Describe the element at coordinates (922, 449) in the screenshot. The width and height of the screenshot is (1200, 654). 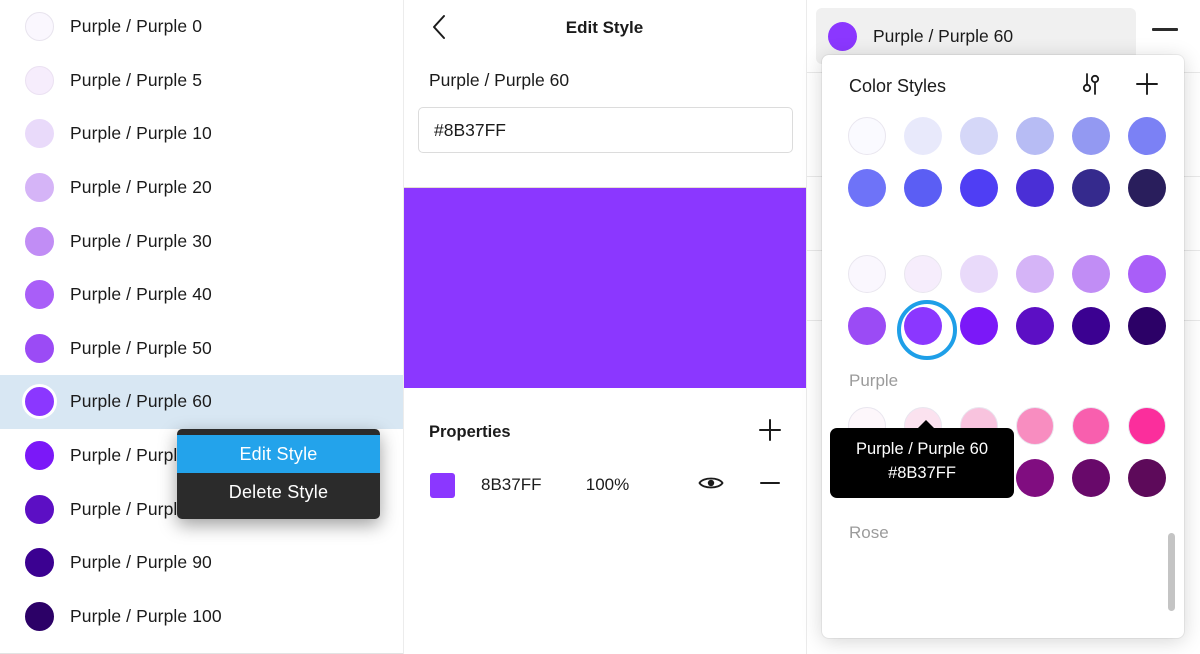
I see `tooltip-name: Purple / Purple 60` at that location.